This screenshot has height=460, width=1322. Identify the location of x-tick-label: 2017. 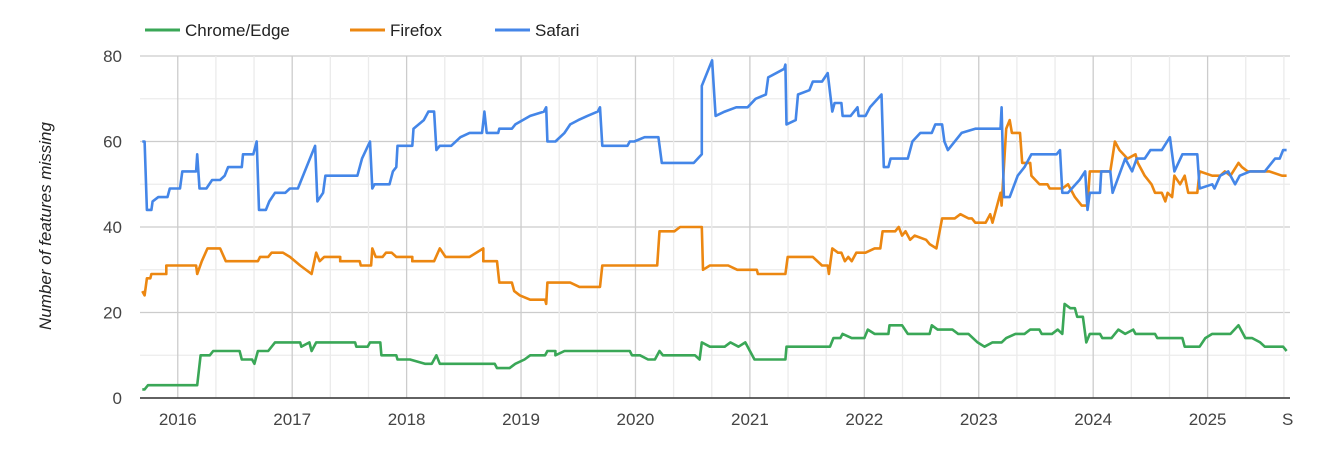
(292, 419).